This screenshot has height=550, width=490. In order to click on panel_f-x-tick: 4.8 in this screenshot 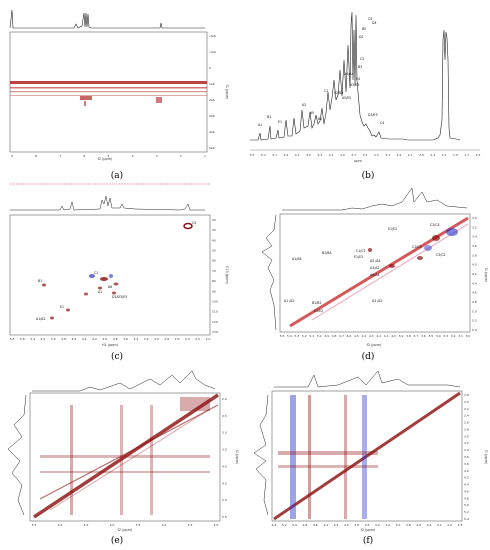, I will do `click(305, 525)`.